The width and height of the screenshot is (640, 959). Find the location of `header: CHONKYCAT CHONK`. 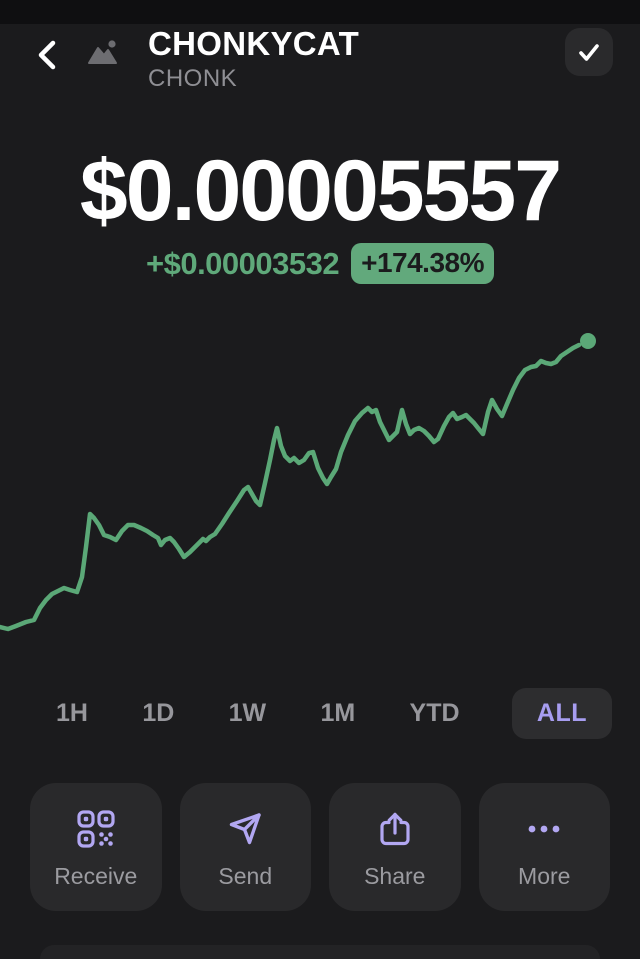

header: CHONKYCAT CHONK is located at coordinates (320, 59).